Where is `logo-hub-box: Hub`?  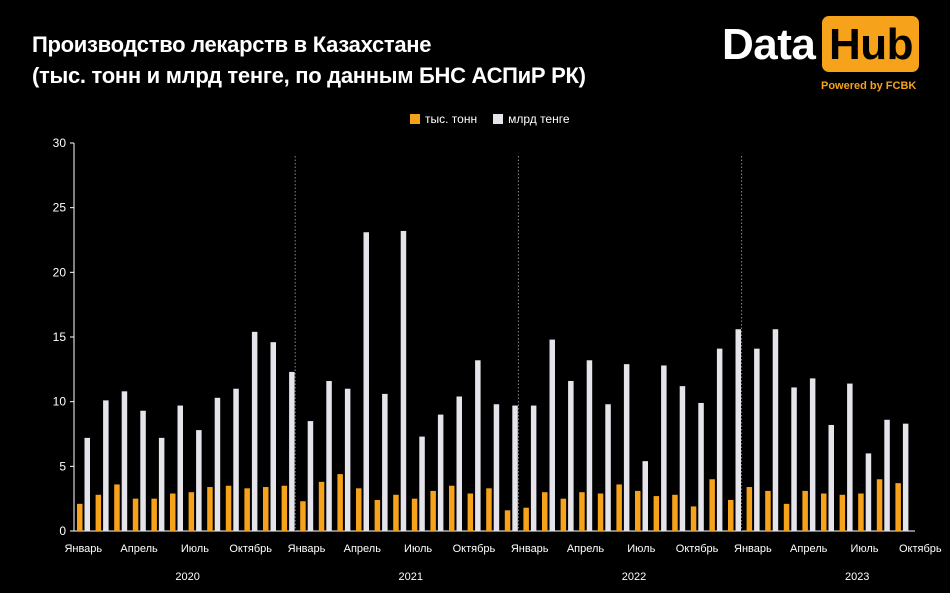 logo-hub-box: Hub is located at coordinates (870, 44).